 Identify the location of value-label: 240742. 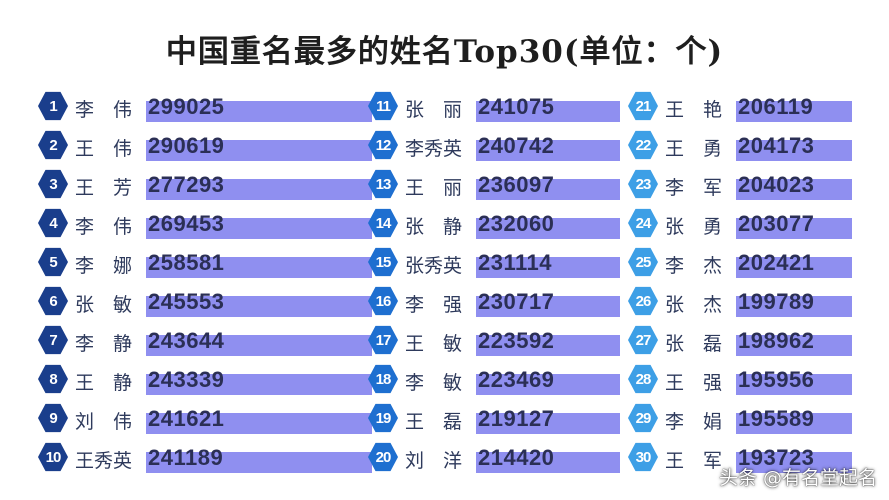
(516, 145).